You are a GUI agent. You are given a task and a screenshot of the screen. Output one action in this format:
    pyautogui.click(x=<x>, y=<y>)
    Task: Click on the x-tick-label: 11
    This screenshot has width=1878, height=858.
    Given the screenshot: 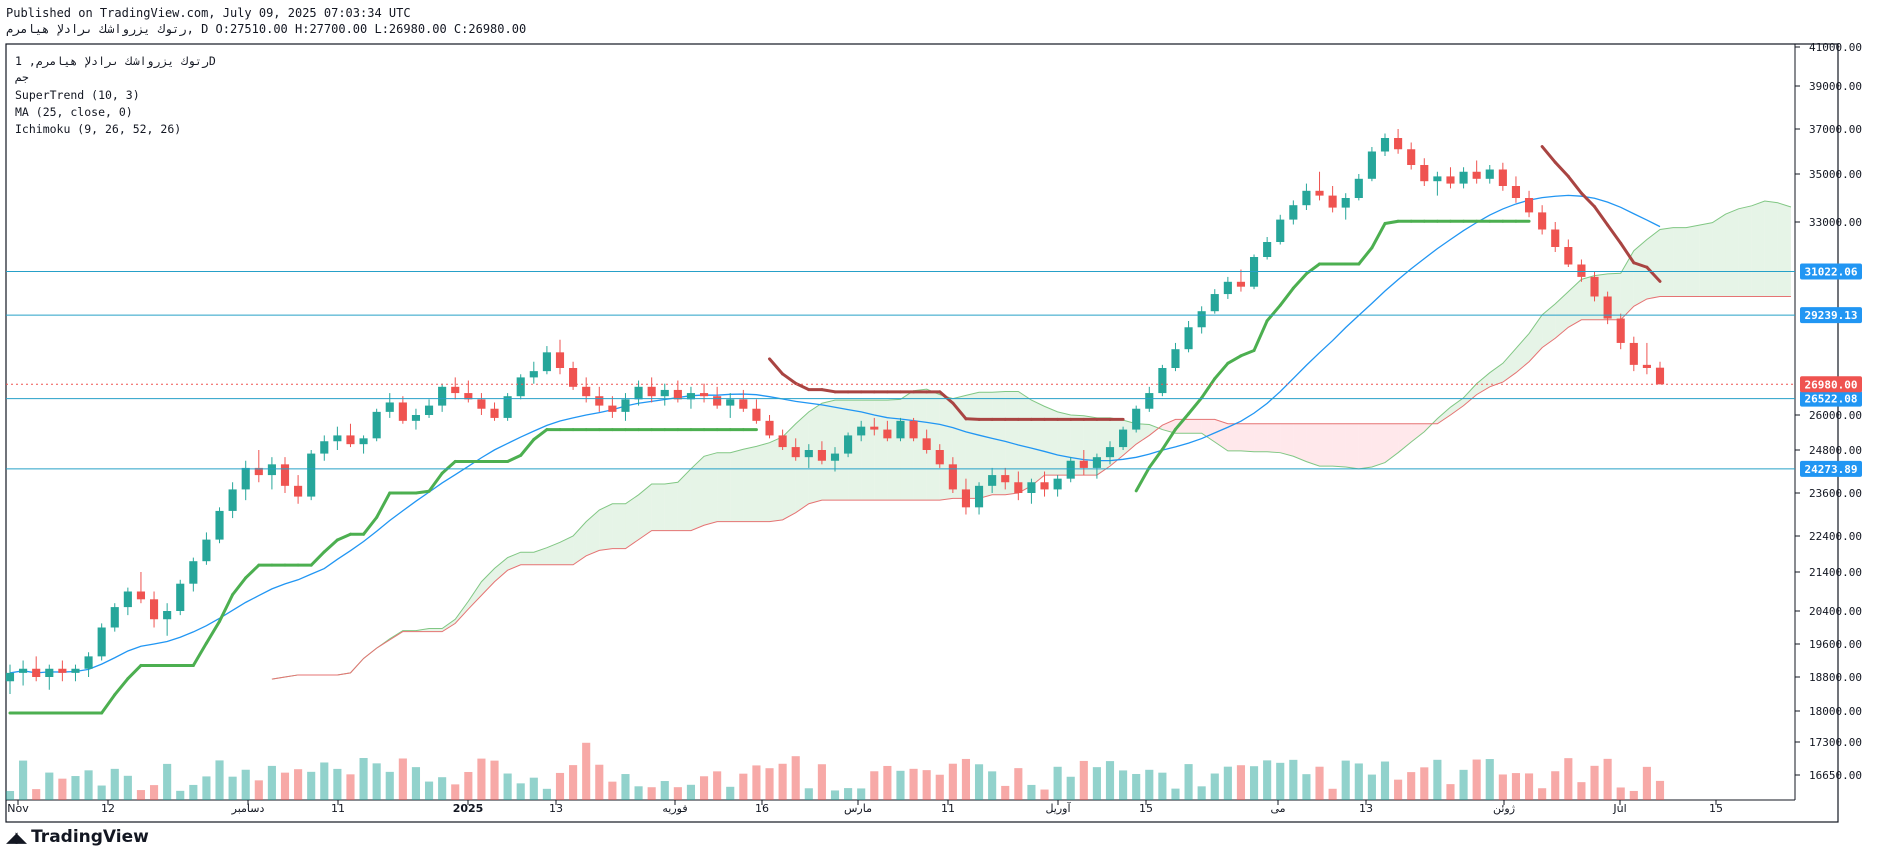 What is the action you would take?
    pyautogui.click(x=338, y=808)
    